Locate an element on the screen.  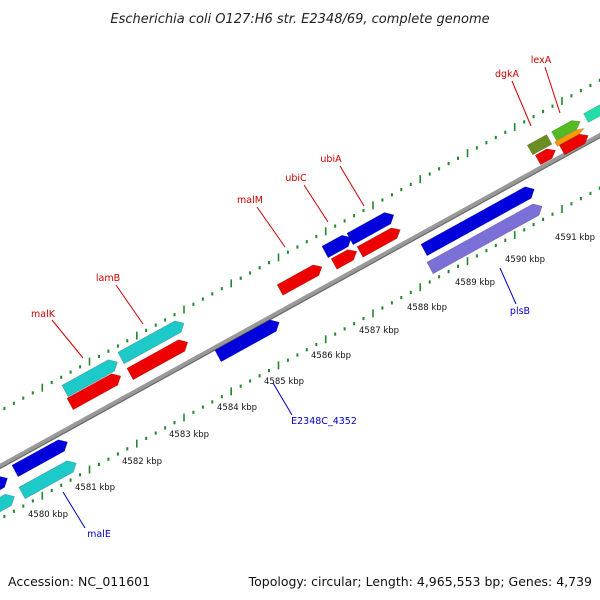
gene-malM is located at coordinates (299, 280).